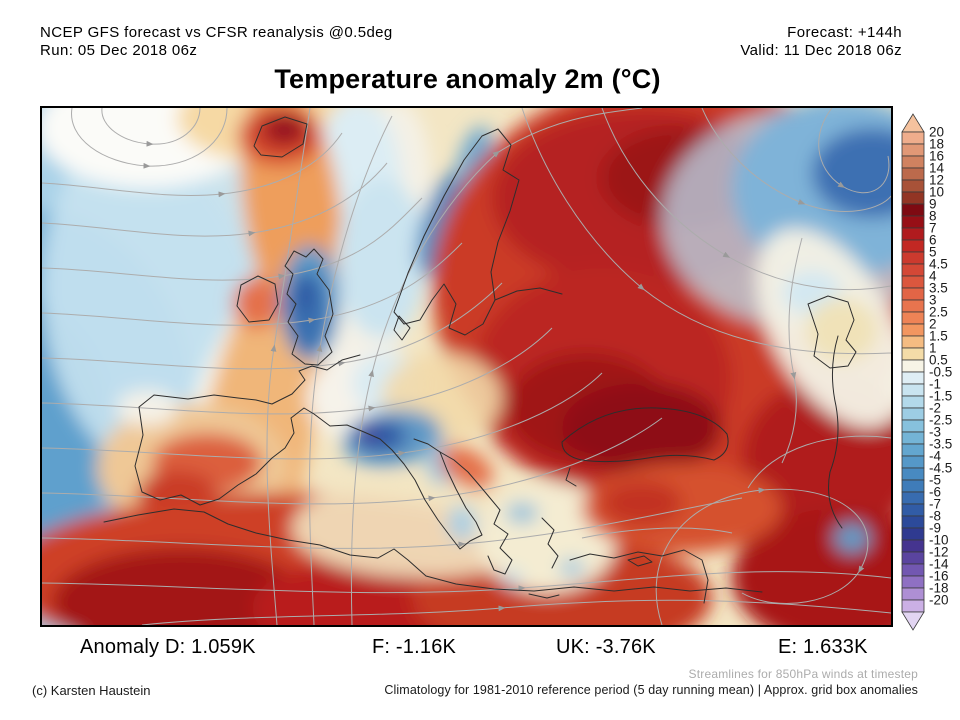 Image resolution: width=960 pixels, height=720 pixels. Describe the element at coordinates (933, 252) in the screenshot. I see `svg-text: 5` at that location.